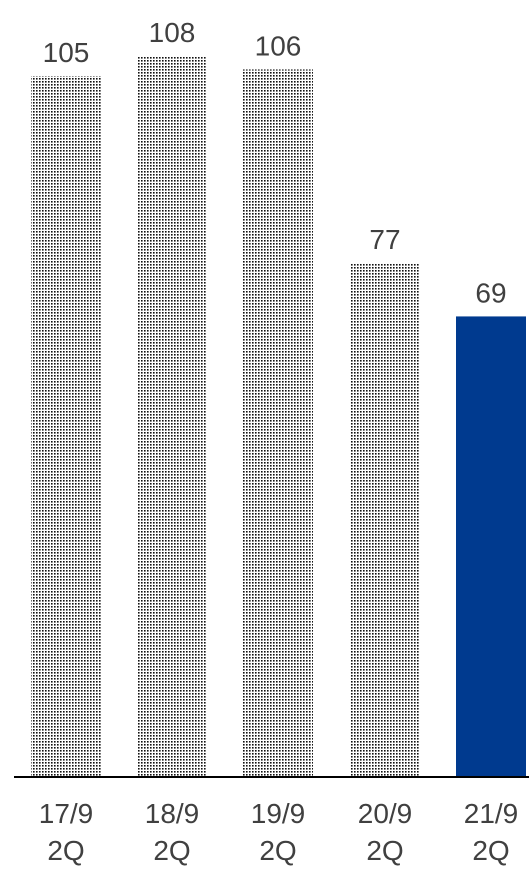 This screenshot has height=870, width=529. What do you see at coordinates (279, 832) in the screenshot?
I see `x-tick-labels-layer: 17/9 2Q 18/9 2Q 19/9 2Q 20/9 2Q 21/9 2Q` at bounding box center [279, 832].